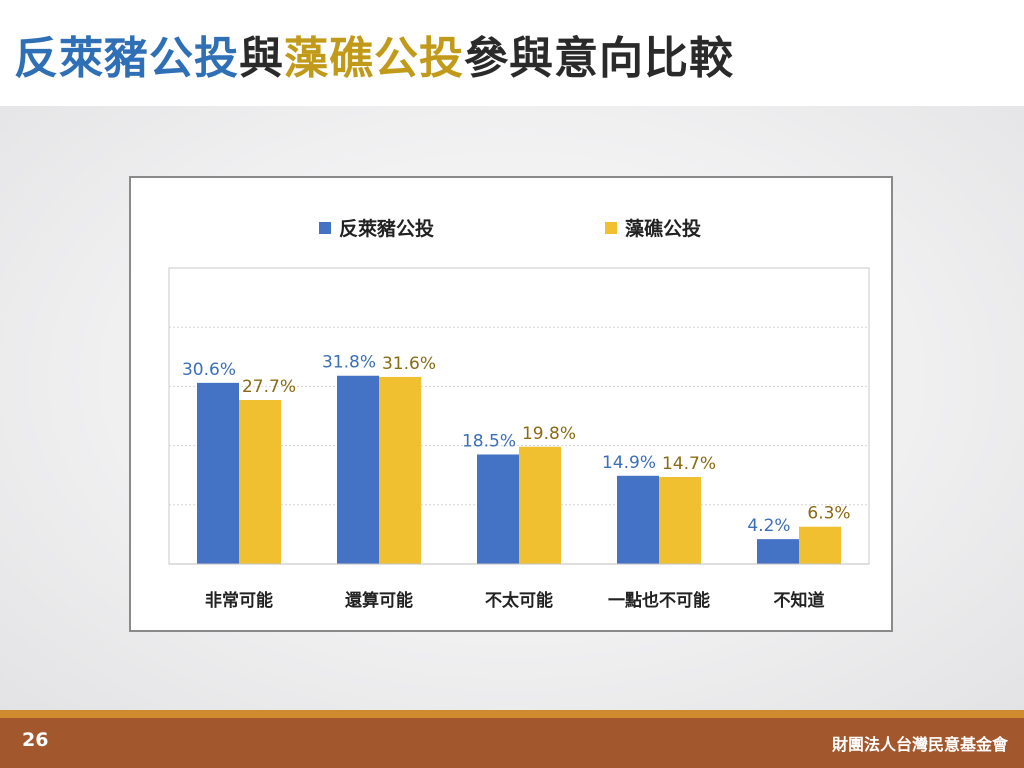 This screenshot has width=1024, height=768. I want to click on data-label: 27.7%, so click(269, 387).